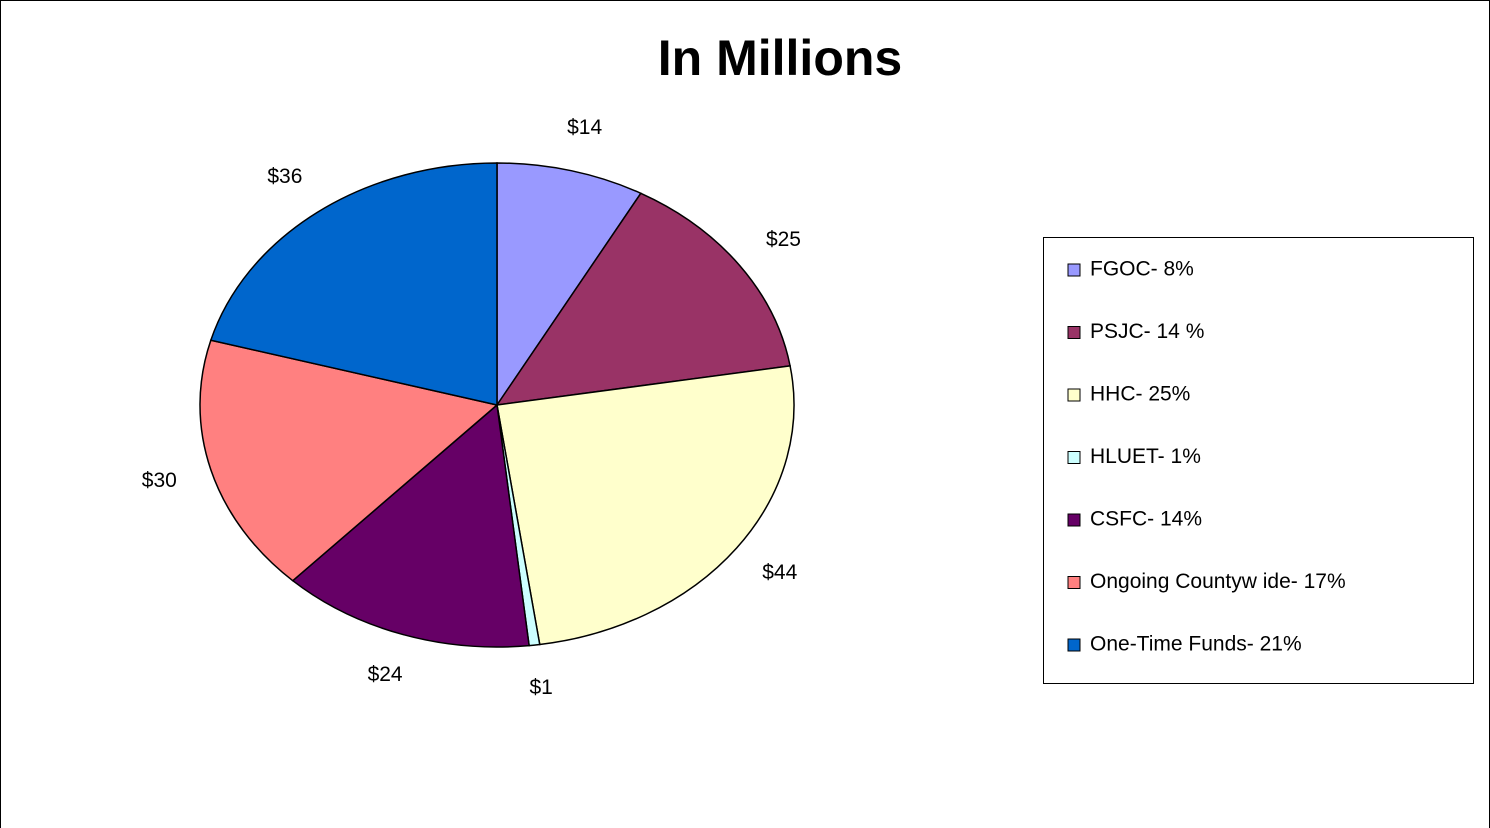  I want to click on data-label: $24, so click(385, 674).